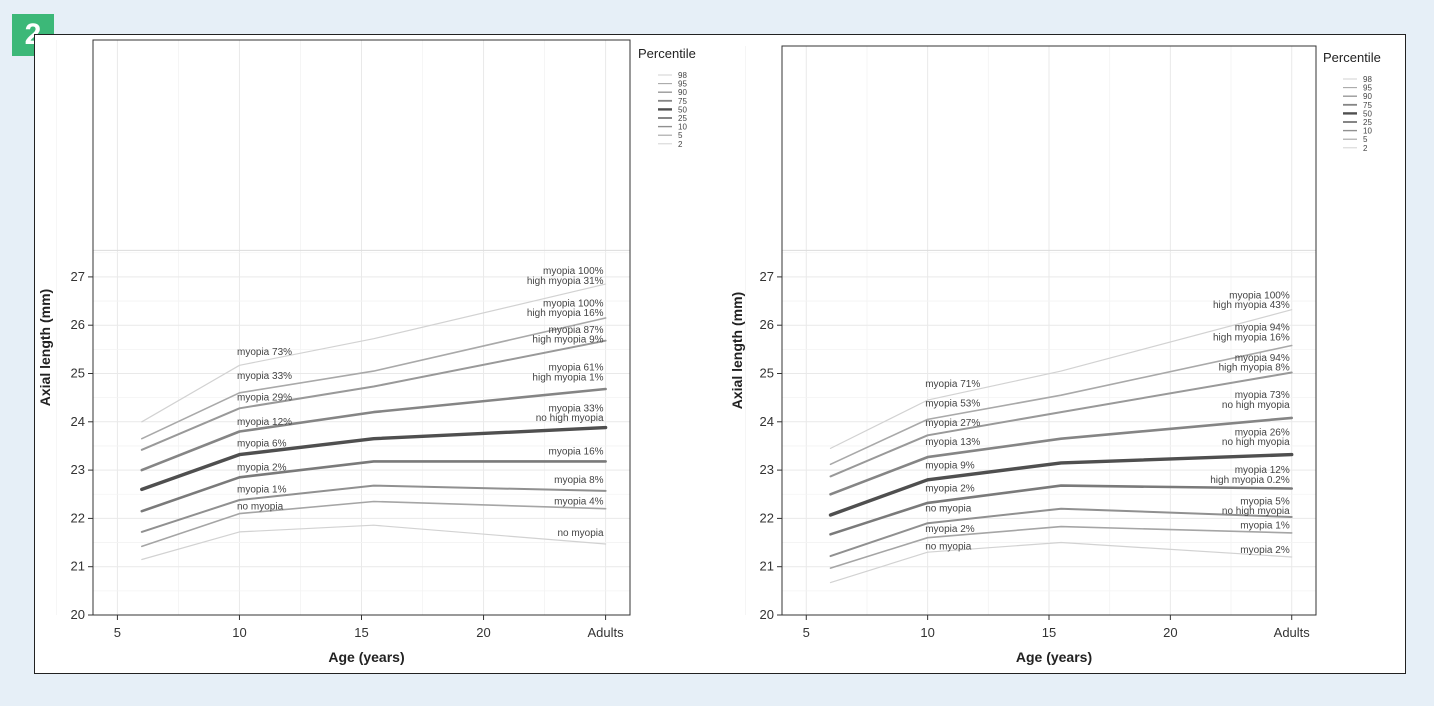 The height and width of the screenshot is (706, 1434). I want to click on annotation-label: myopia 71%, so click(952, 384).